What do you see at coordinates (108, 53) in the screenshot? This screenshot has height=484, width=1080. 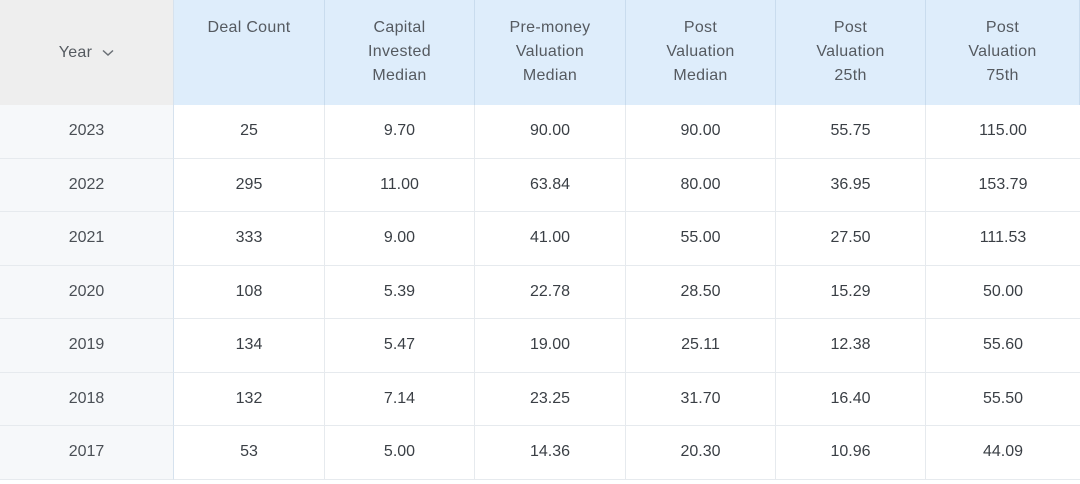 I see `chevron-down-icon` at bounding box center [108, 53].